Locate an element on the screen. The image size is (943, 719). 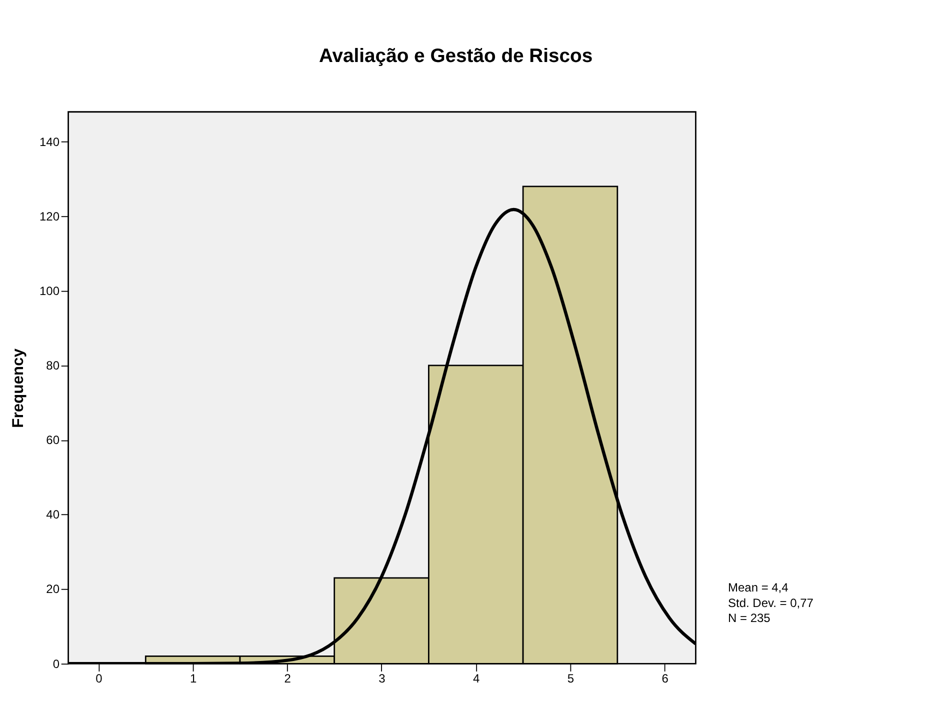
y-tick-label: 0 is located at coordinates (56, 663).